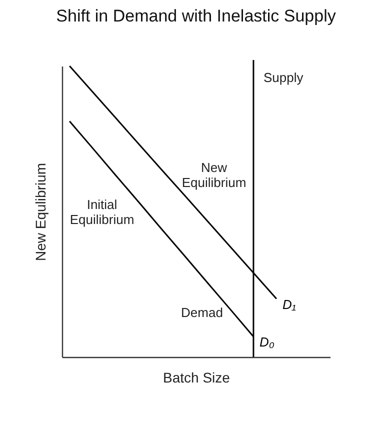  I want to click on series-label: D₀, so click(267, 342).